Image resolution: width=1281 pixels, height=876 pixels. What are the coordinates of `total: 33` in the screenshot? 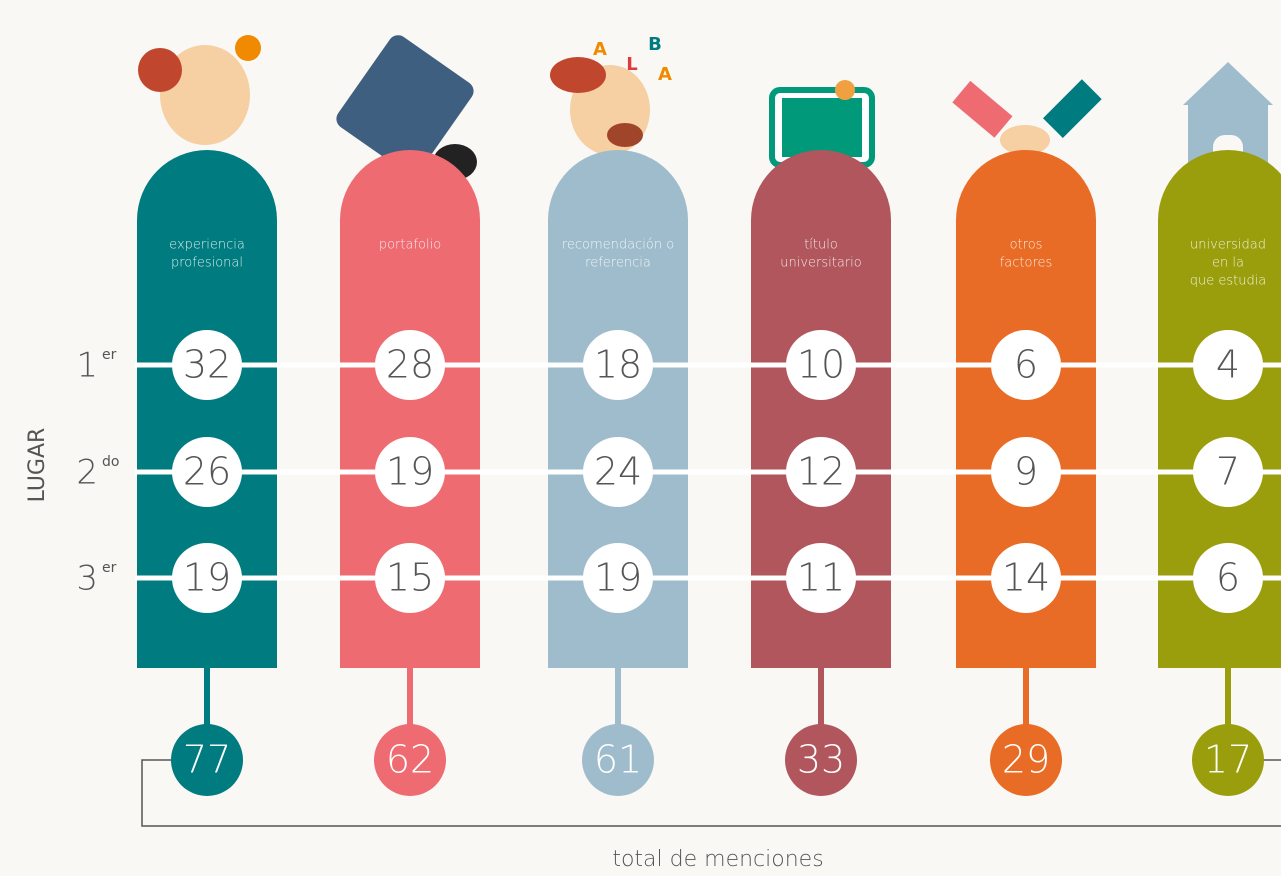 It's located at (821, 760).